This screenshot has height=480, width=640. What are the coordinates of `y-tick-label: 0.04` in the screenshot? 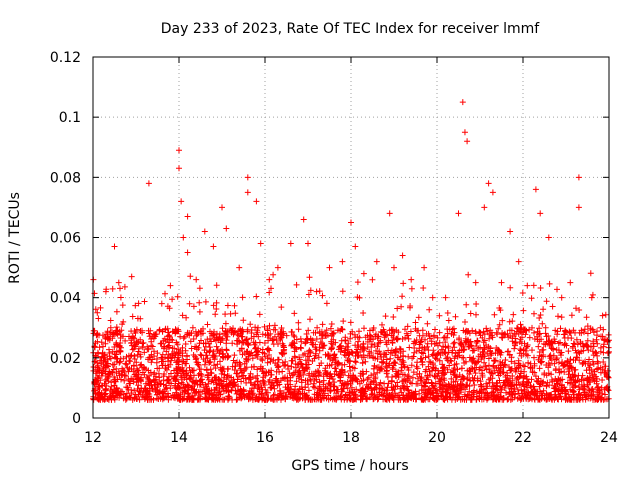 It's located at (65, 299).